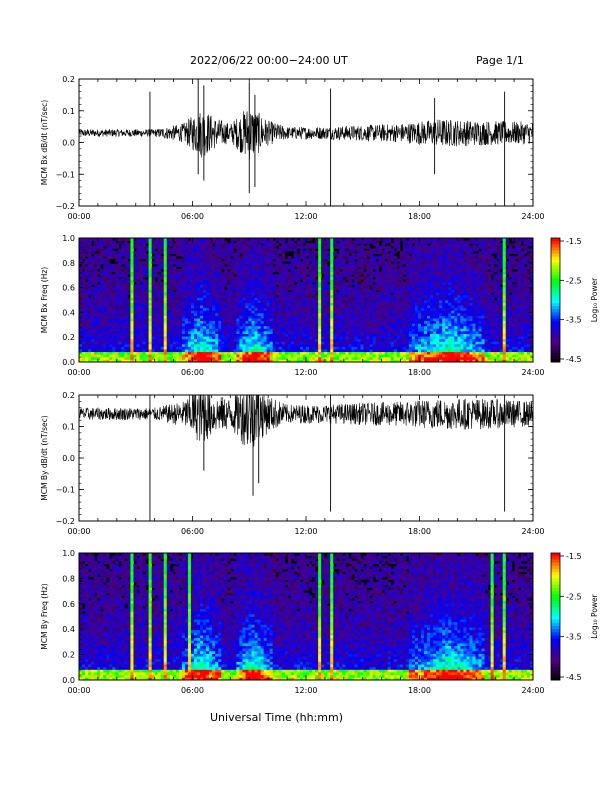  What do you see at coordinates (44, 457) in the screenshot?
I see `y-axis-title: MCM By dB/dt (nT/sec)` at bounding box center [44, 457].